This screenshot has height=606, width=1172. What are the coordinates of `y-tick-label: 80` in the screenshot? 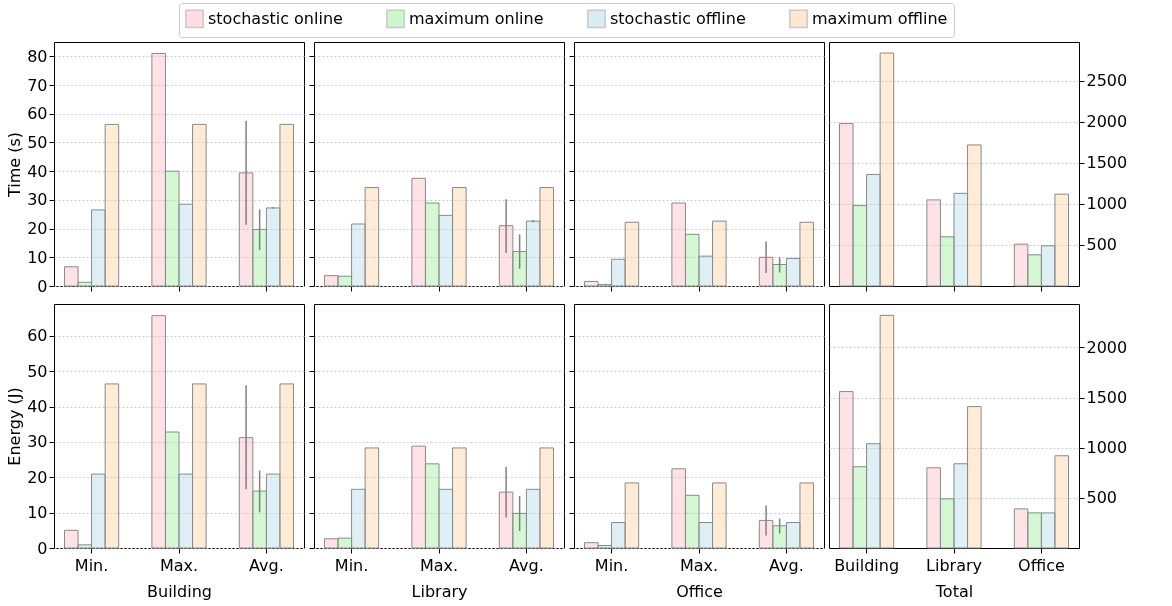 It's located at (37, 56).